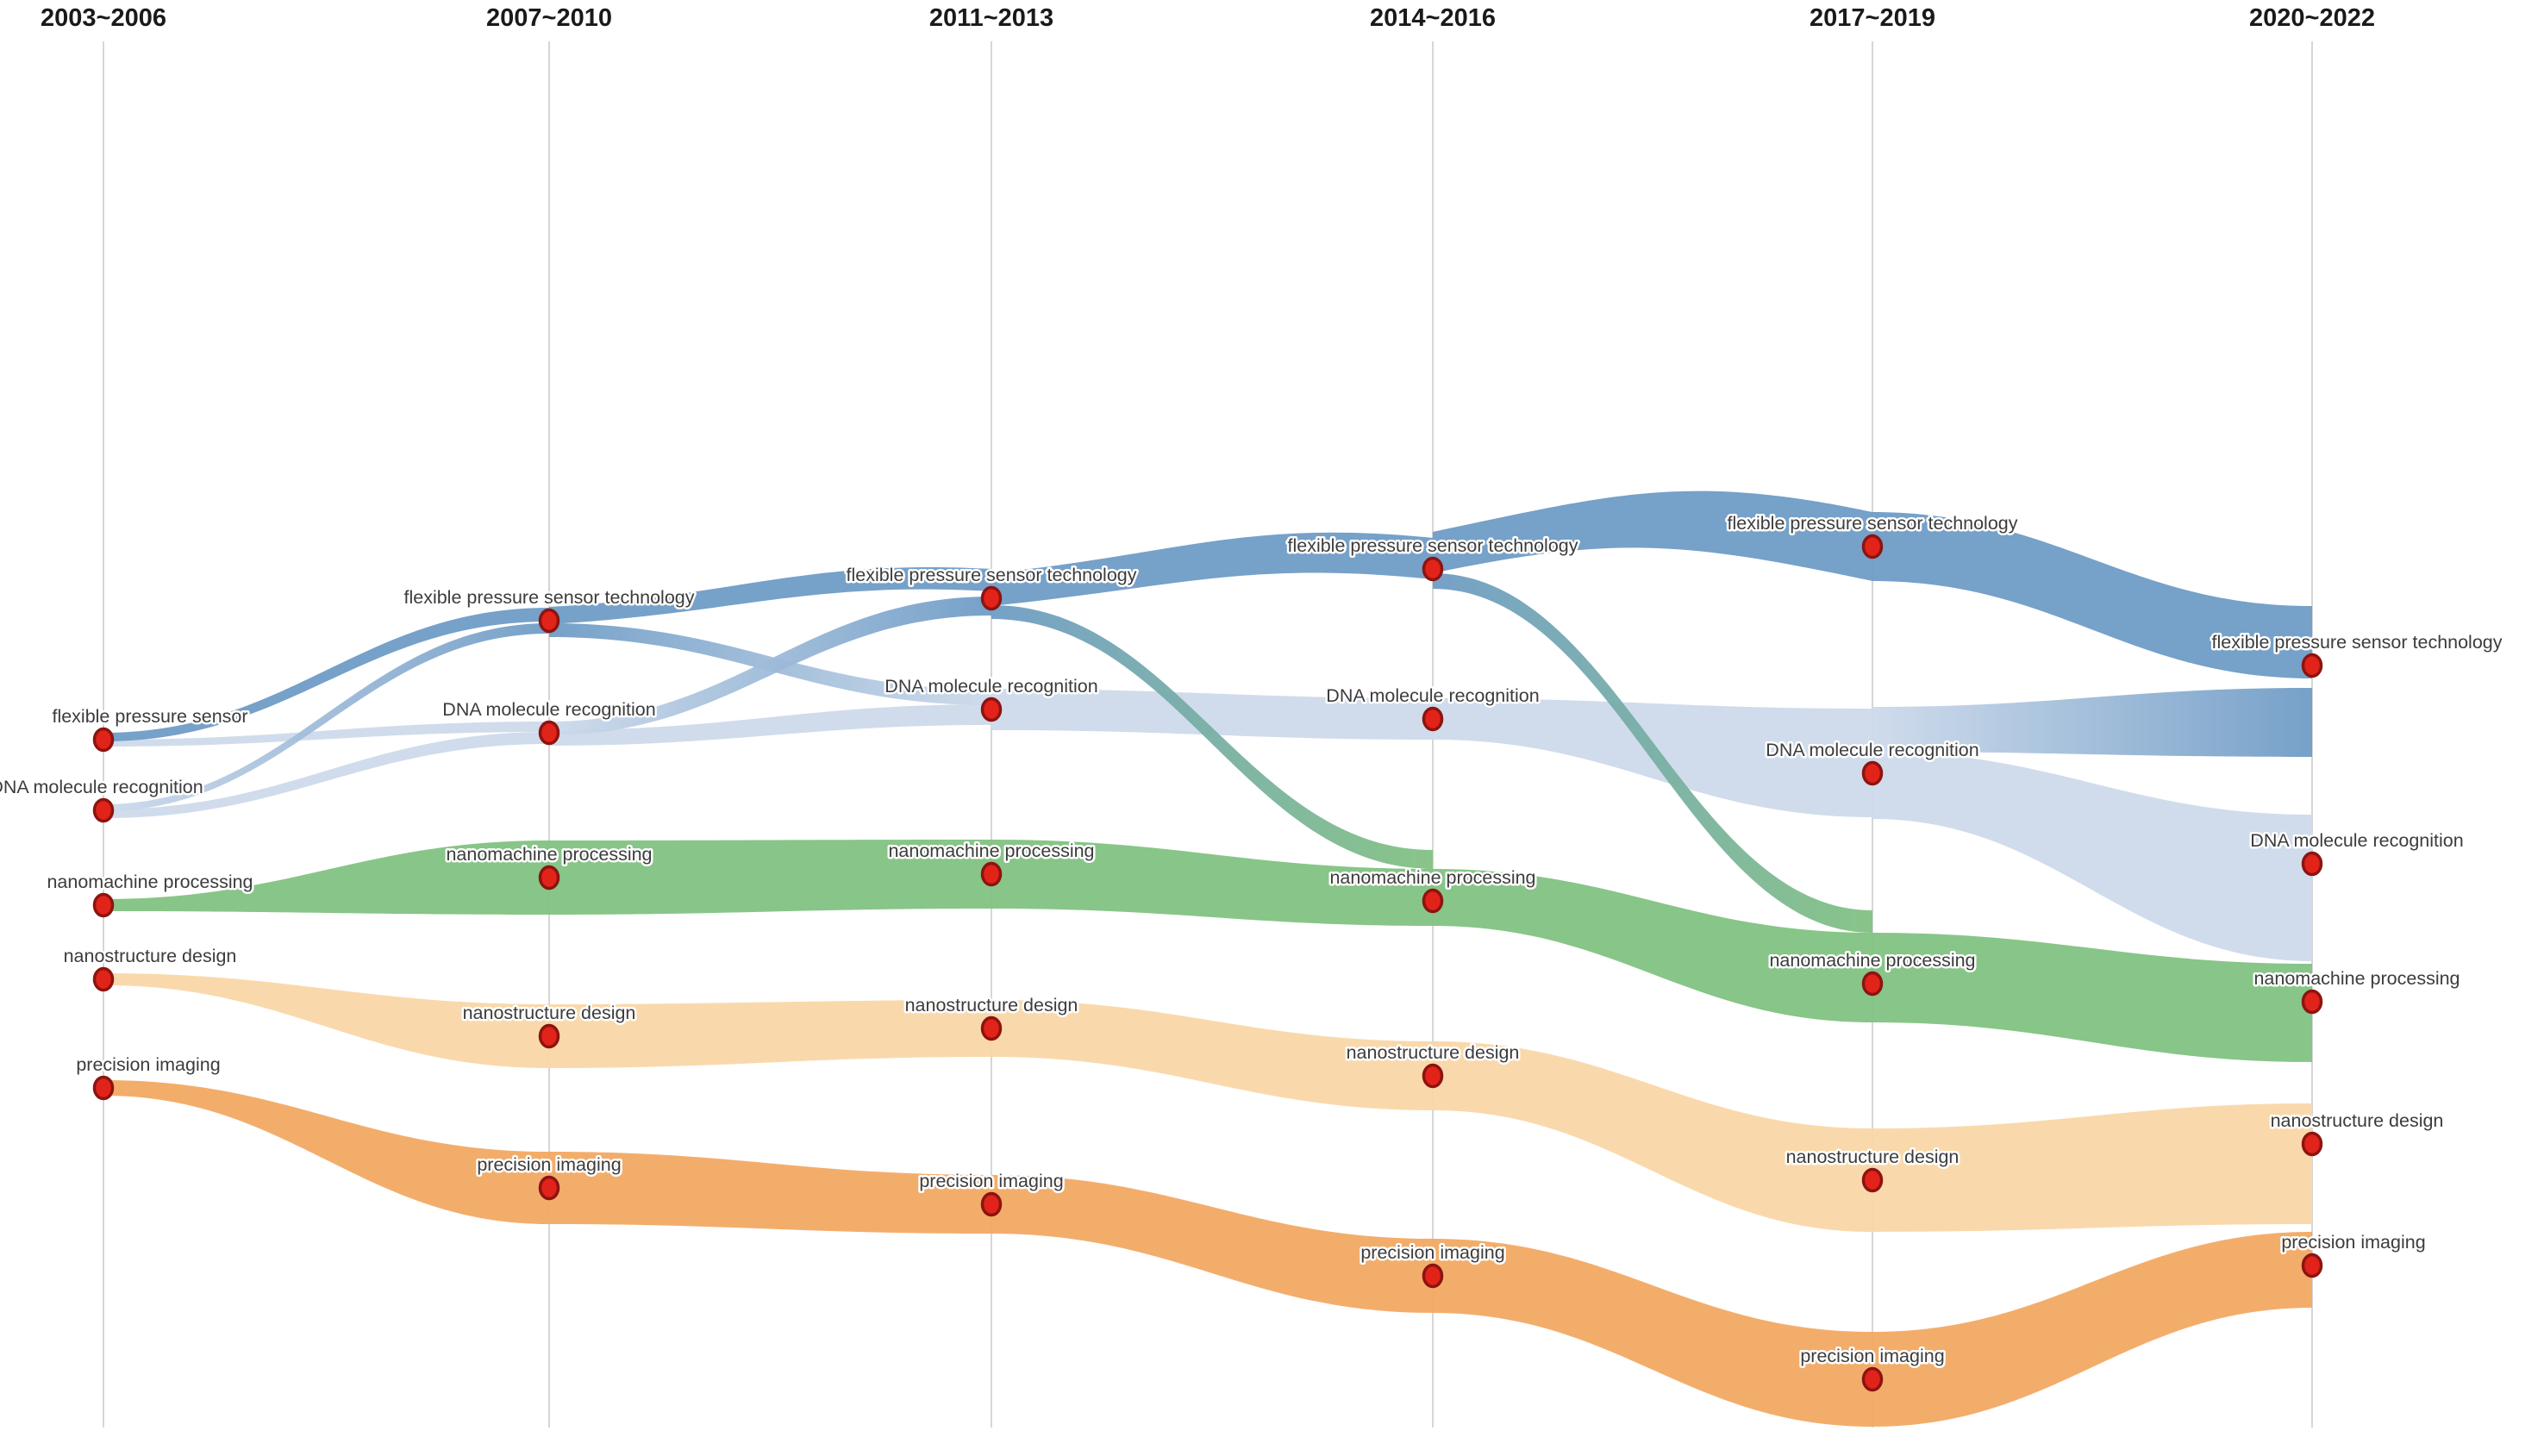  Describe the element at coordinates (149, 717) in the screenshot. I see `topic-node-label-fps: flexible pressure sensor` at that location.